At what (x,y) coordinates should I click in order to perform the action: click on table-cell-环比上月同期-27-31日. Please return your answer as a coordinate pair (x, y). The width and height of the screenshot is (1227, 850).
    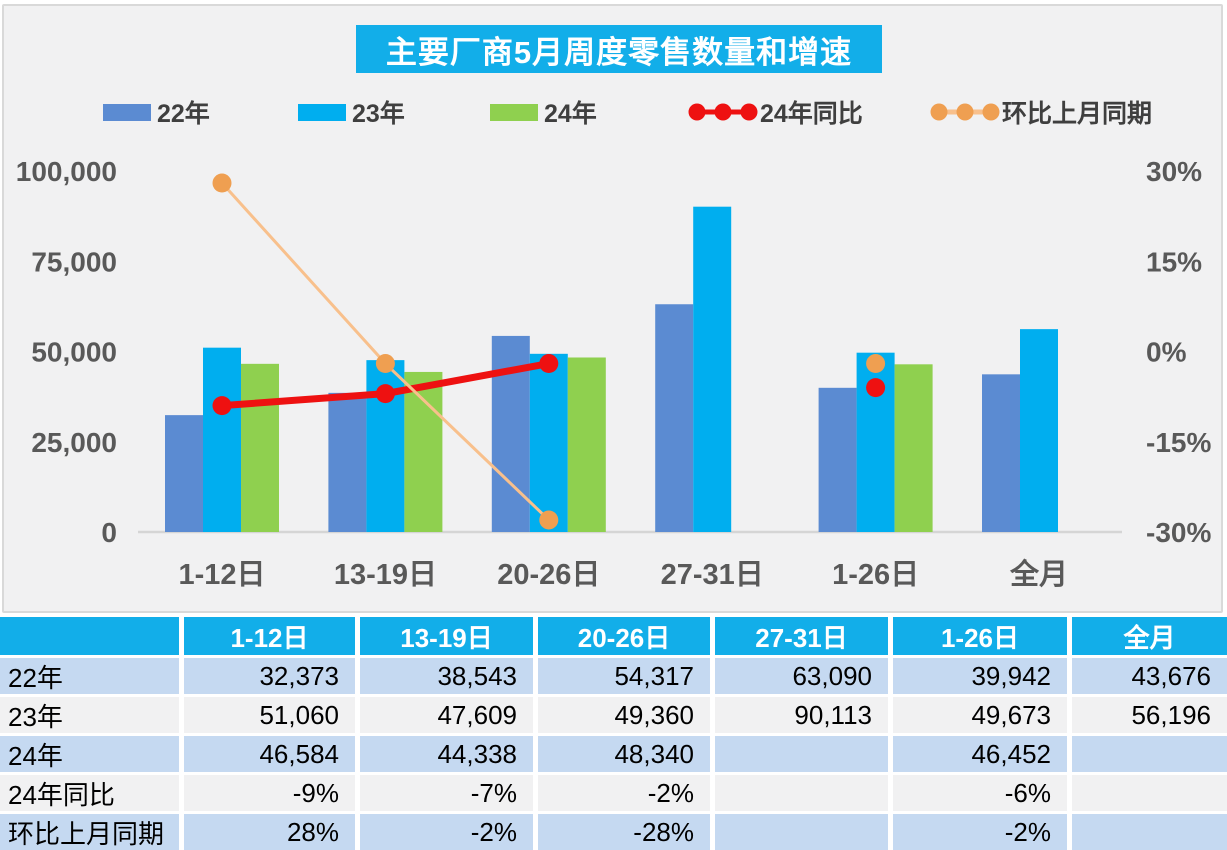
    Looking at the image, I should click on (801, 832).